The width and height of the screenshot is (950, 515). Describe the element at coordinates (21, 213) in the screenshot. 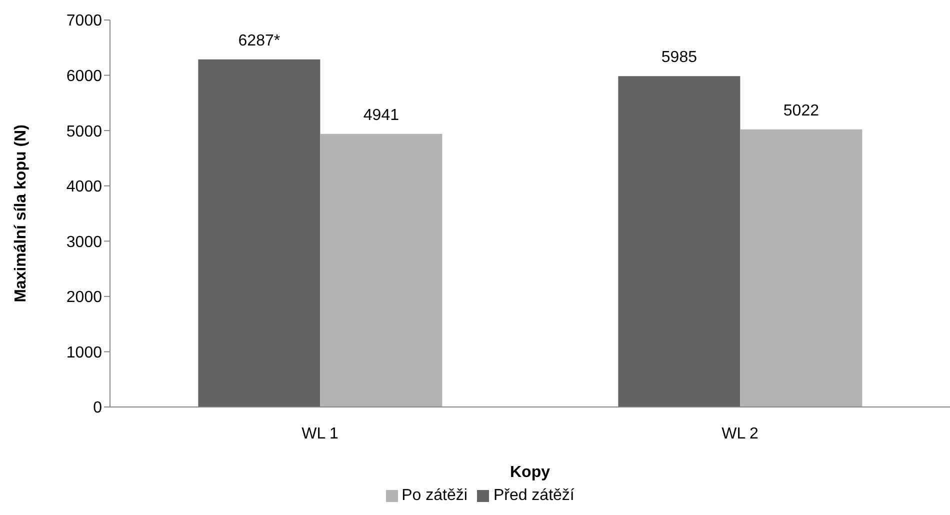

I see `y-axis-title: Maximální síla kopu (N)` at that location.